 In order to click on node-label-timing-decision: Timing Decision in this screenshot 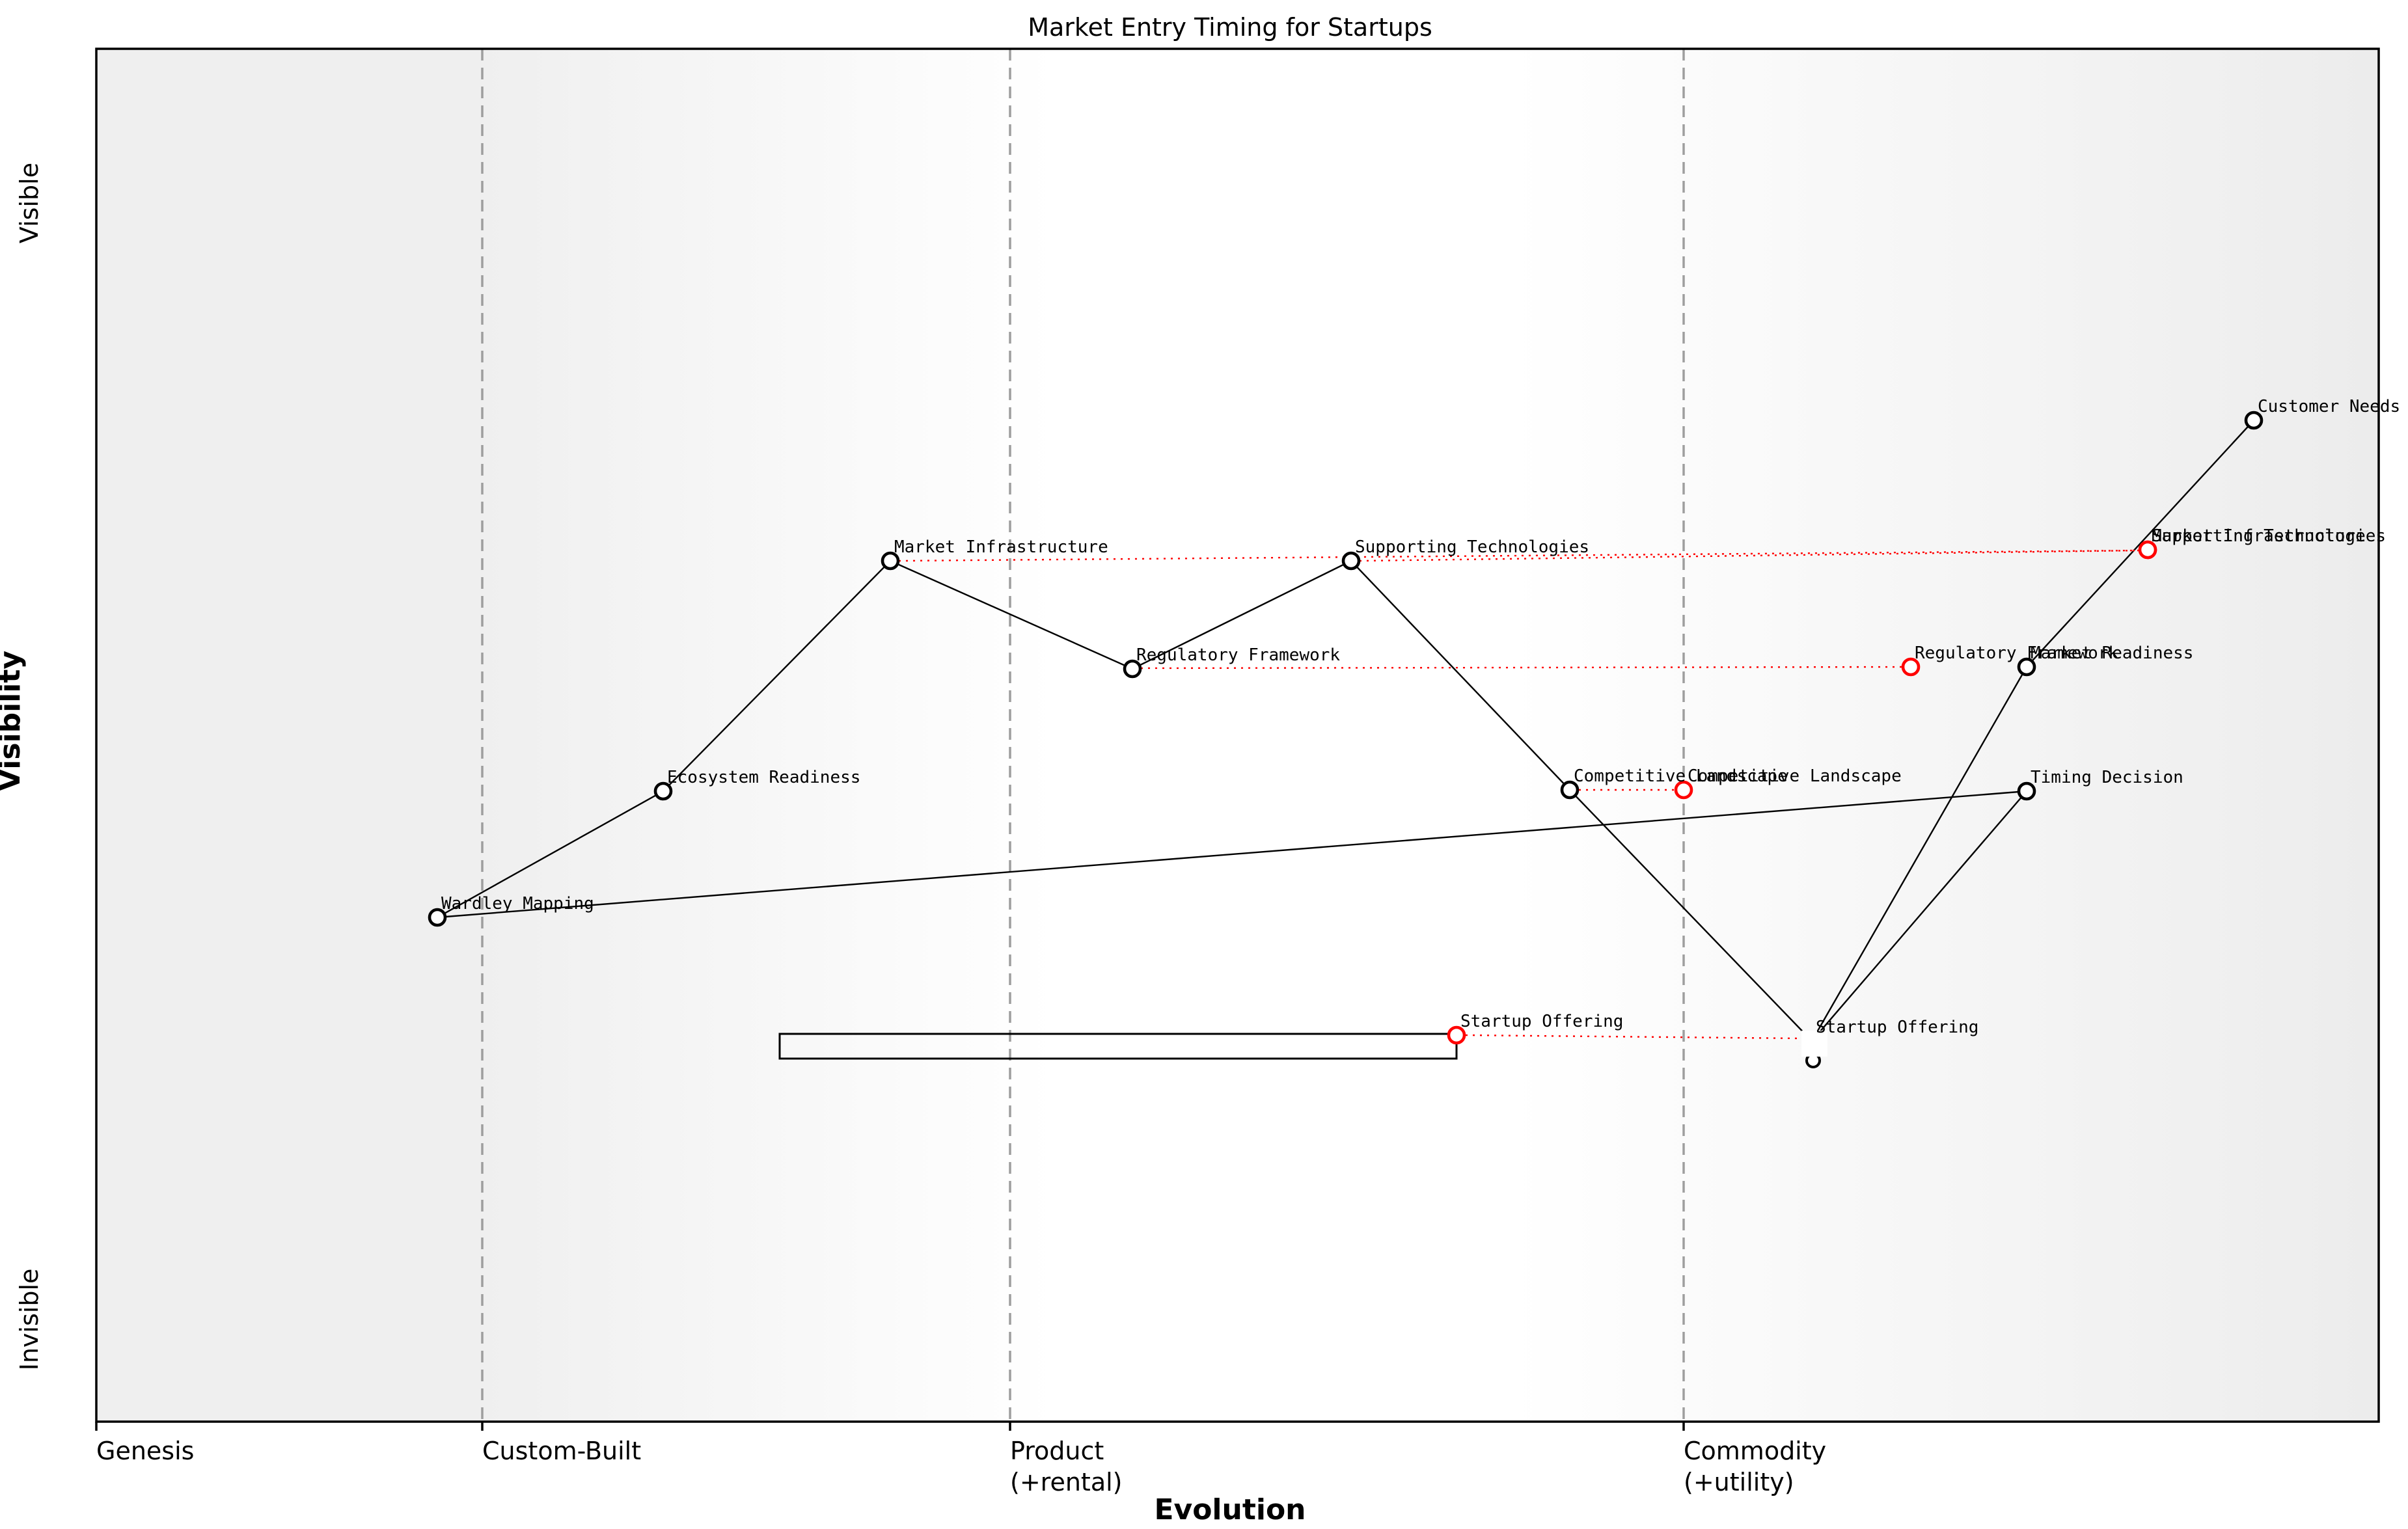, I will do `click(2107, 777)`.